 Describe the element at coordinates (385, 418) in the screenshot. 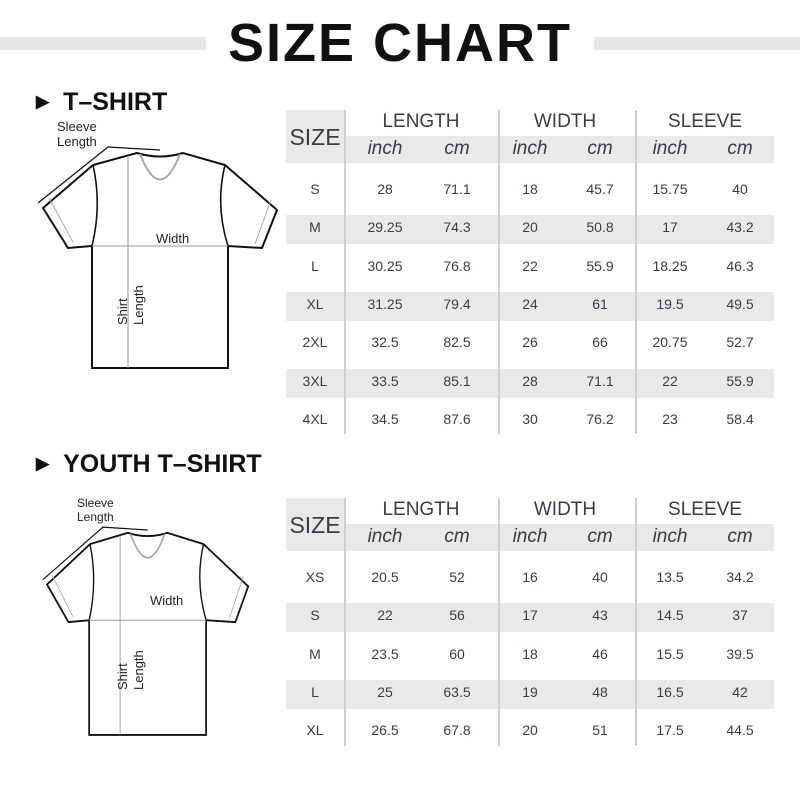

I see `value-cell: 34.5` at that location.